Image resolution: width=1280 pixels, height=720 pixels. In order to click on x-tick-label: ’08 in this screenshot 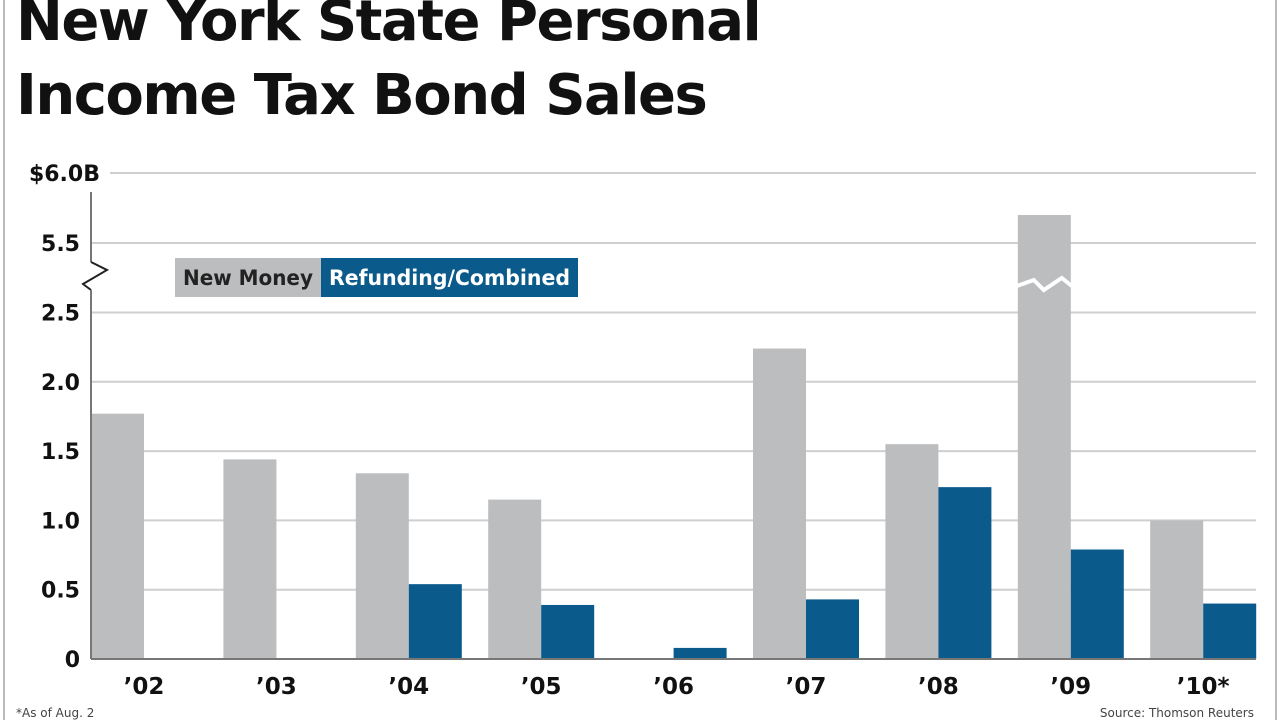, I will do `click(938, 687)`.